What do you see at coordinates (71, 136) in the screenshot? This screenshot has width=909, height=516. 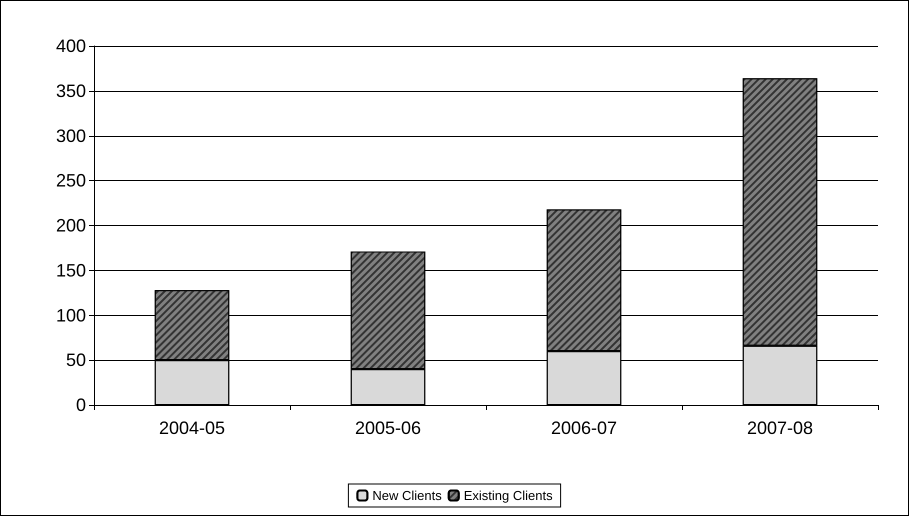 I see `y-tick-label: 300` at bounding box center [71, 136].